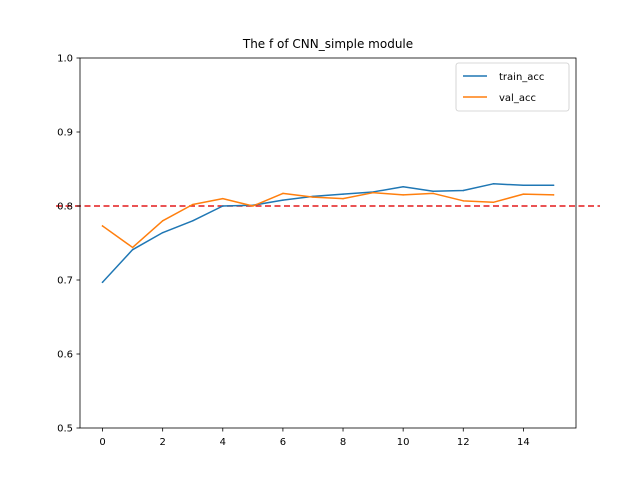 This screenshot has width=640, height=480. Describe the element at coordinates (327, 44) in the screenshot. I see `chart-title: The f of CNN_simple module` at that location.